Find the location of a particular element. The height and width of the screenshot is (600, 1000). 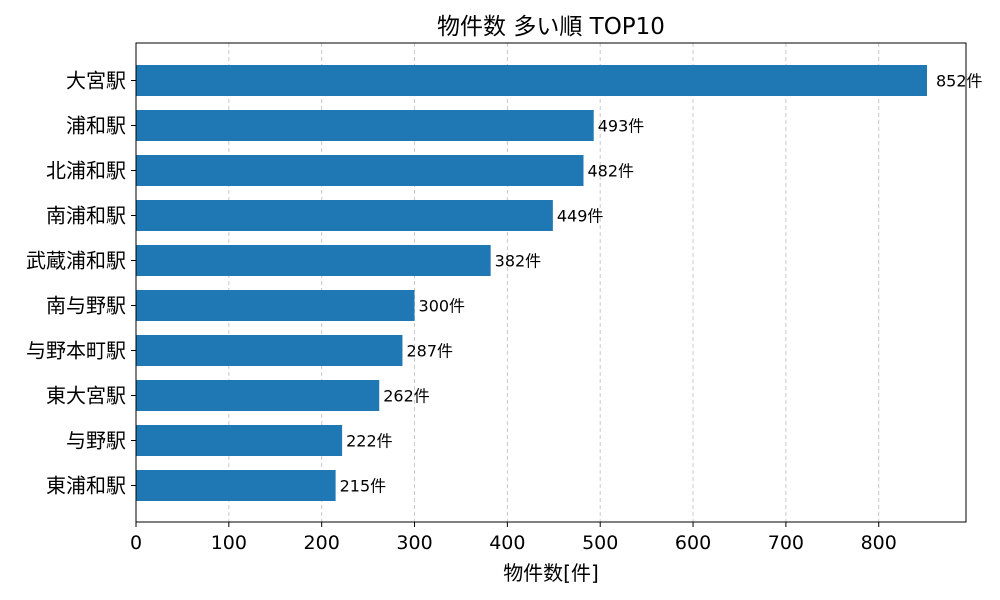

category-label: 与野本町駅 is located at coordinates (76, 351).